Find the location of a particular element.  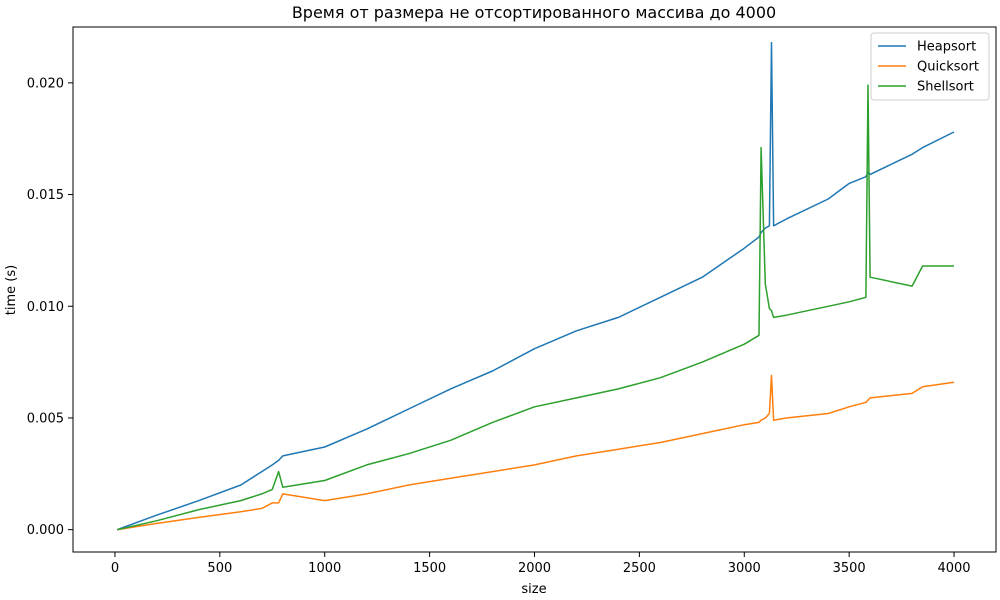

x-tick-label: 1500 is located at coordinates (429, 568).